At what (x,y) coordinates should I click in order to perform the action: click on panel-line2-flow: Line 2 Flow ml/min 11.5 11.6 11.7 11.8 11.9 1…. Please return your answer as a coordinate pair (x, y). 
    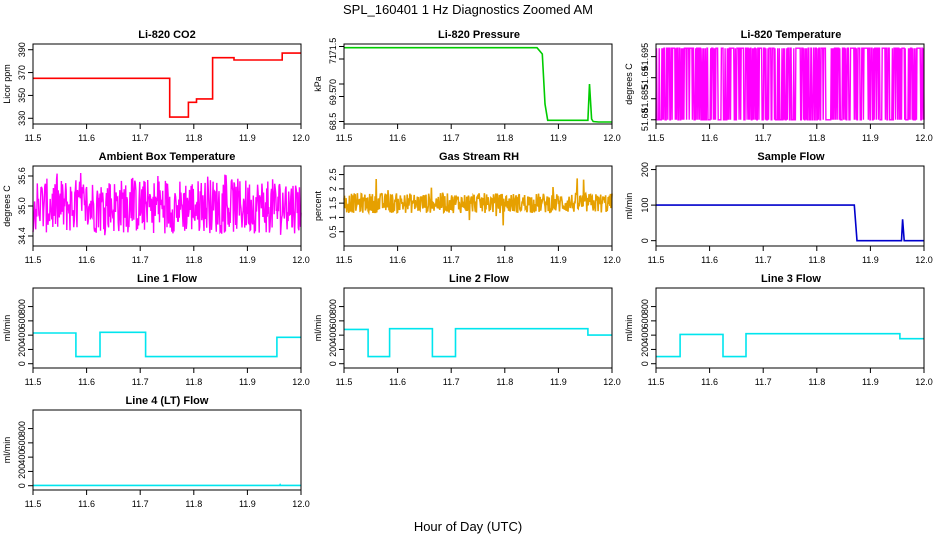
    Looking at the image, I should click on (467, 330).